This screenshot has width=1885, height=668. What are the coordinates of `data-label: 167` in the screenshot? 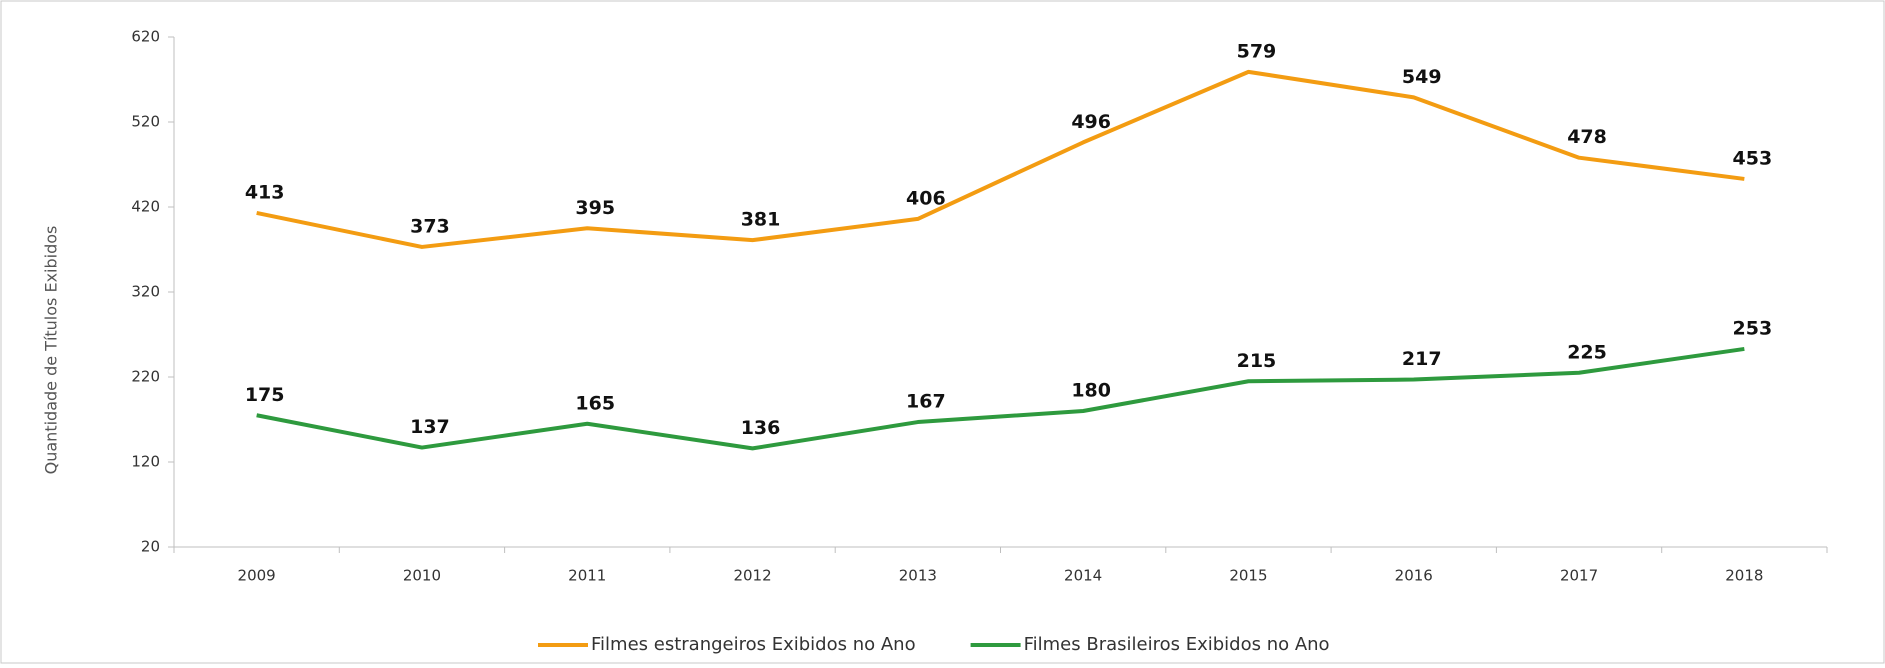 It's located at (926, 402).